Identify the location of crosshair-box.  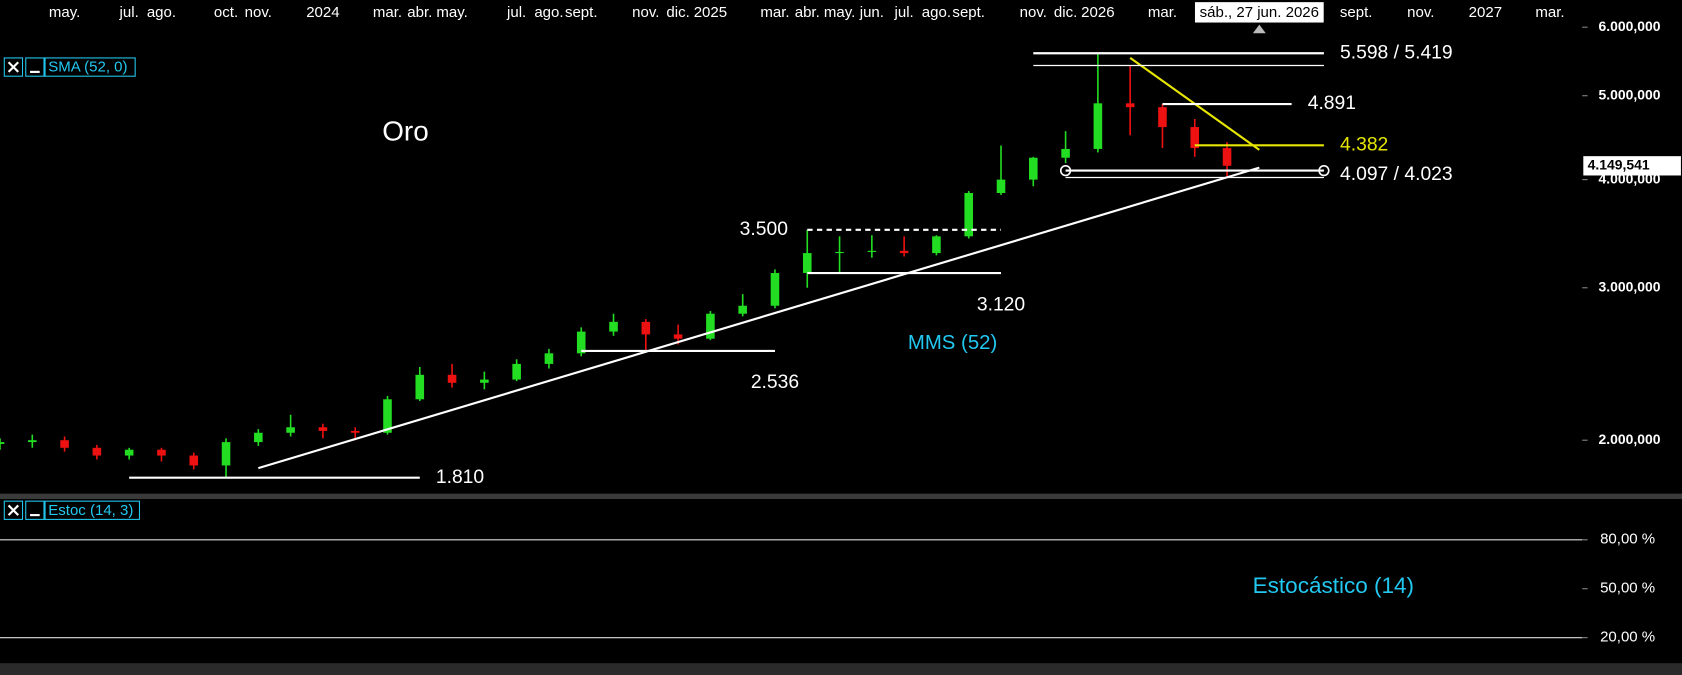
(1259, 12).